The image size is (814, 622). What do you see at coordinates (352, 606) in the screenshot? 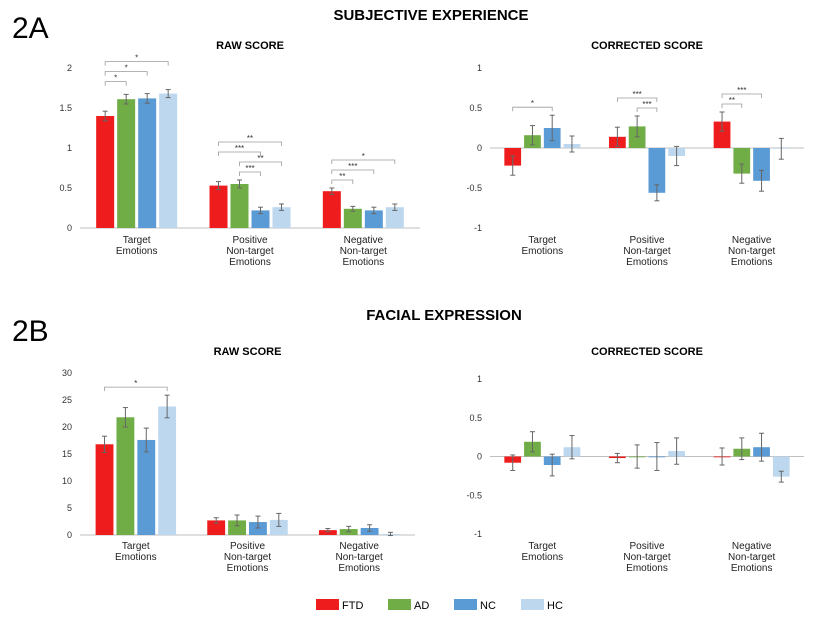
I see `legend-label-ftd: FTD` at bounding box center [352, 606].